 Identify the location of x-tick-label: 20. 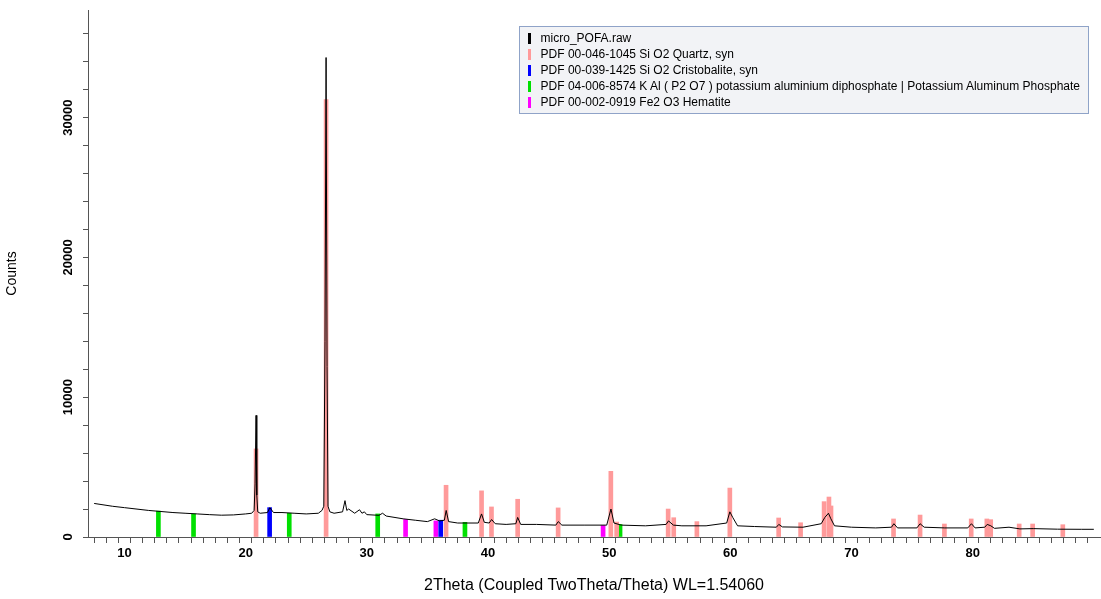
(245, 553).